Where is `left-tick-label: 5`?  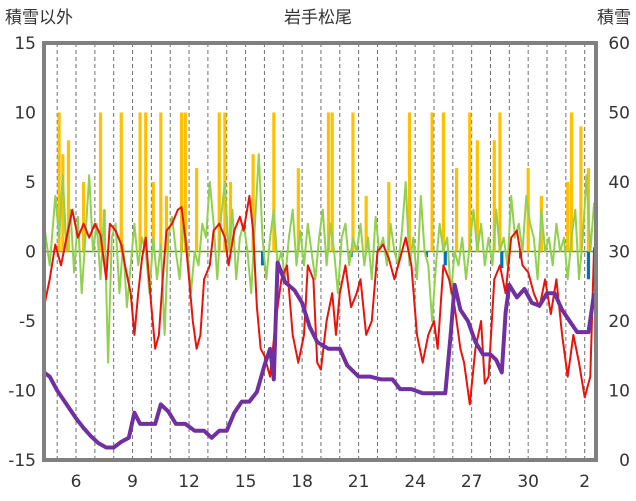
left-tick-label: 5 is located at coordinates (30, 183).